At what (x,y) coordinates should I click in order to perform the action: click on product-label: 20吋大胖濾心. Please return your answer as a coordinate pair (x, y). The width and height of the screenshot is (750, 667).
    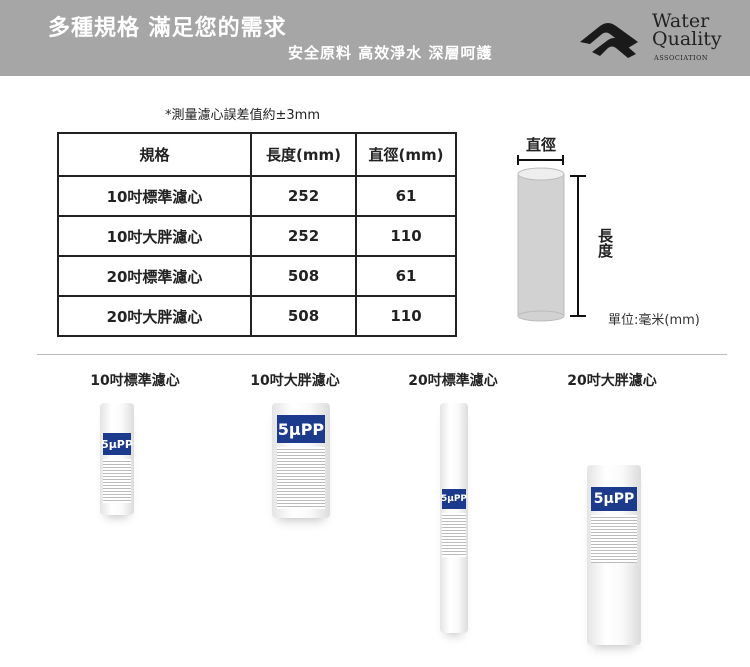
    Looking at the image, I should click on (612, 381).